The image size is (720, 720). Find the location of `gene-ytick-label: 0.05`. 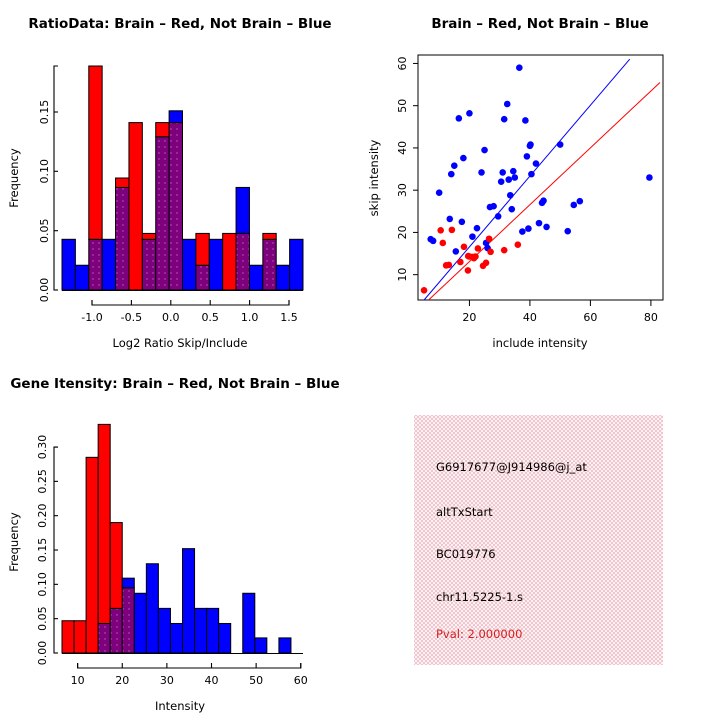

gene-ytick-label: 0.05 is located at coordinates (42, 618).